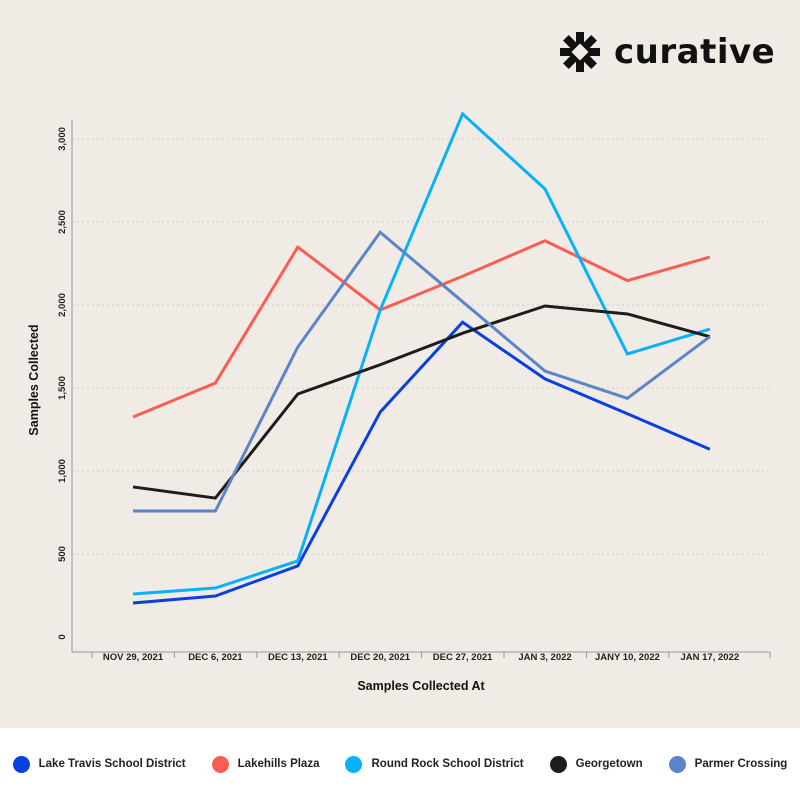 The width and height of the screenshot is (800, 800). Describe the element at coordinates (695, 52) in the screenshot. I see `logo-text: curative` at that location.